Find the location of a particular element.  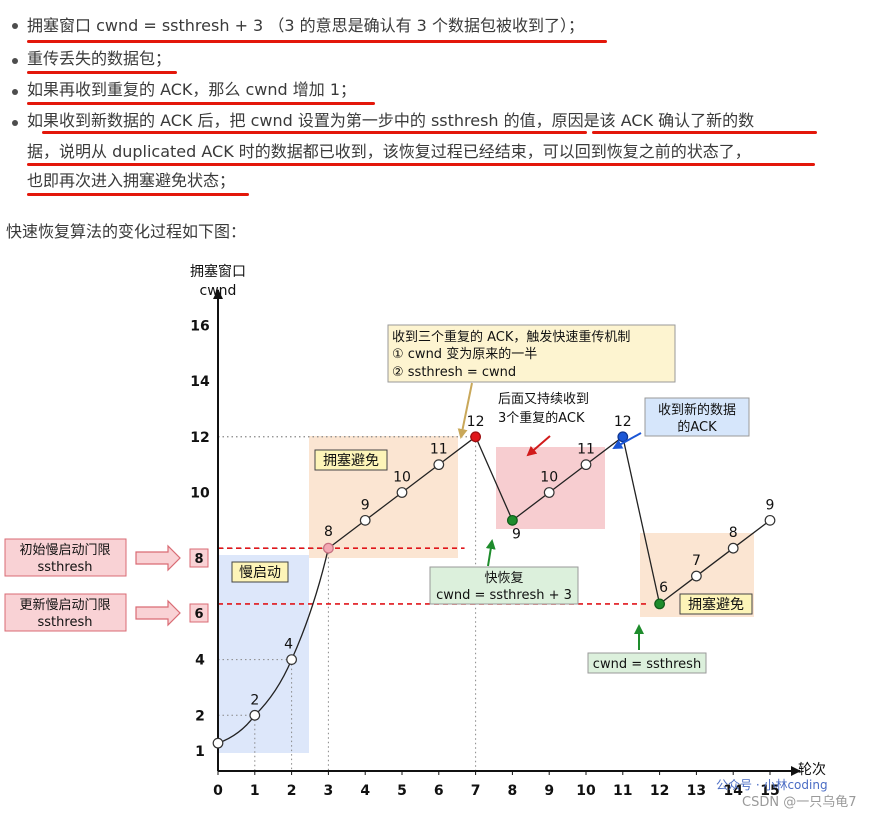

x-tick-1: 1 is located at coordinates (255, 791).